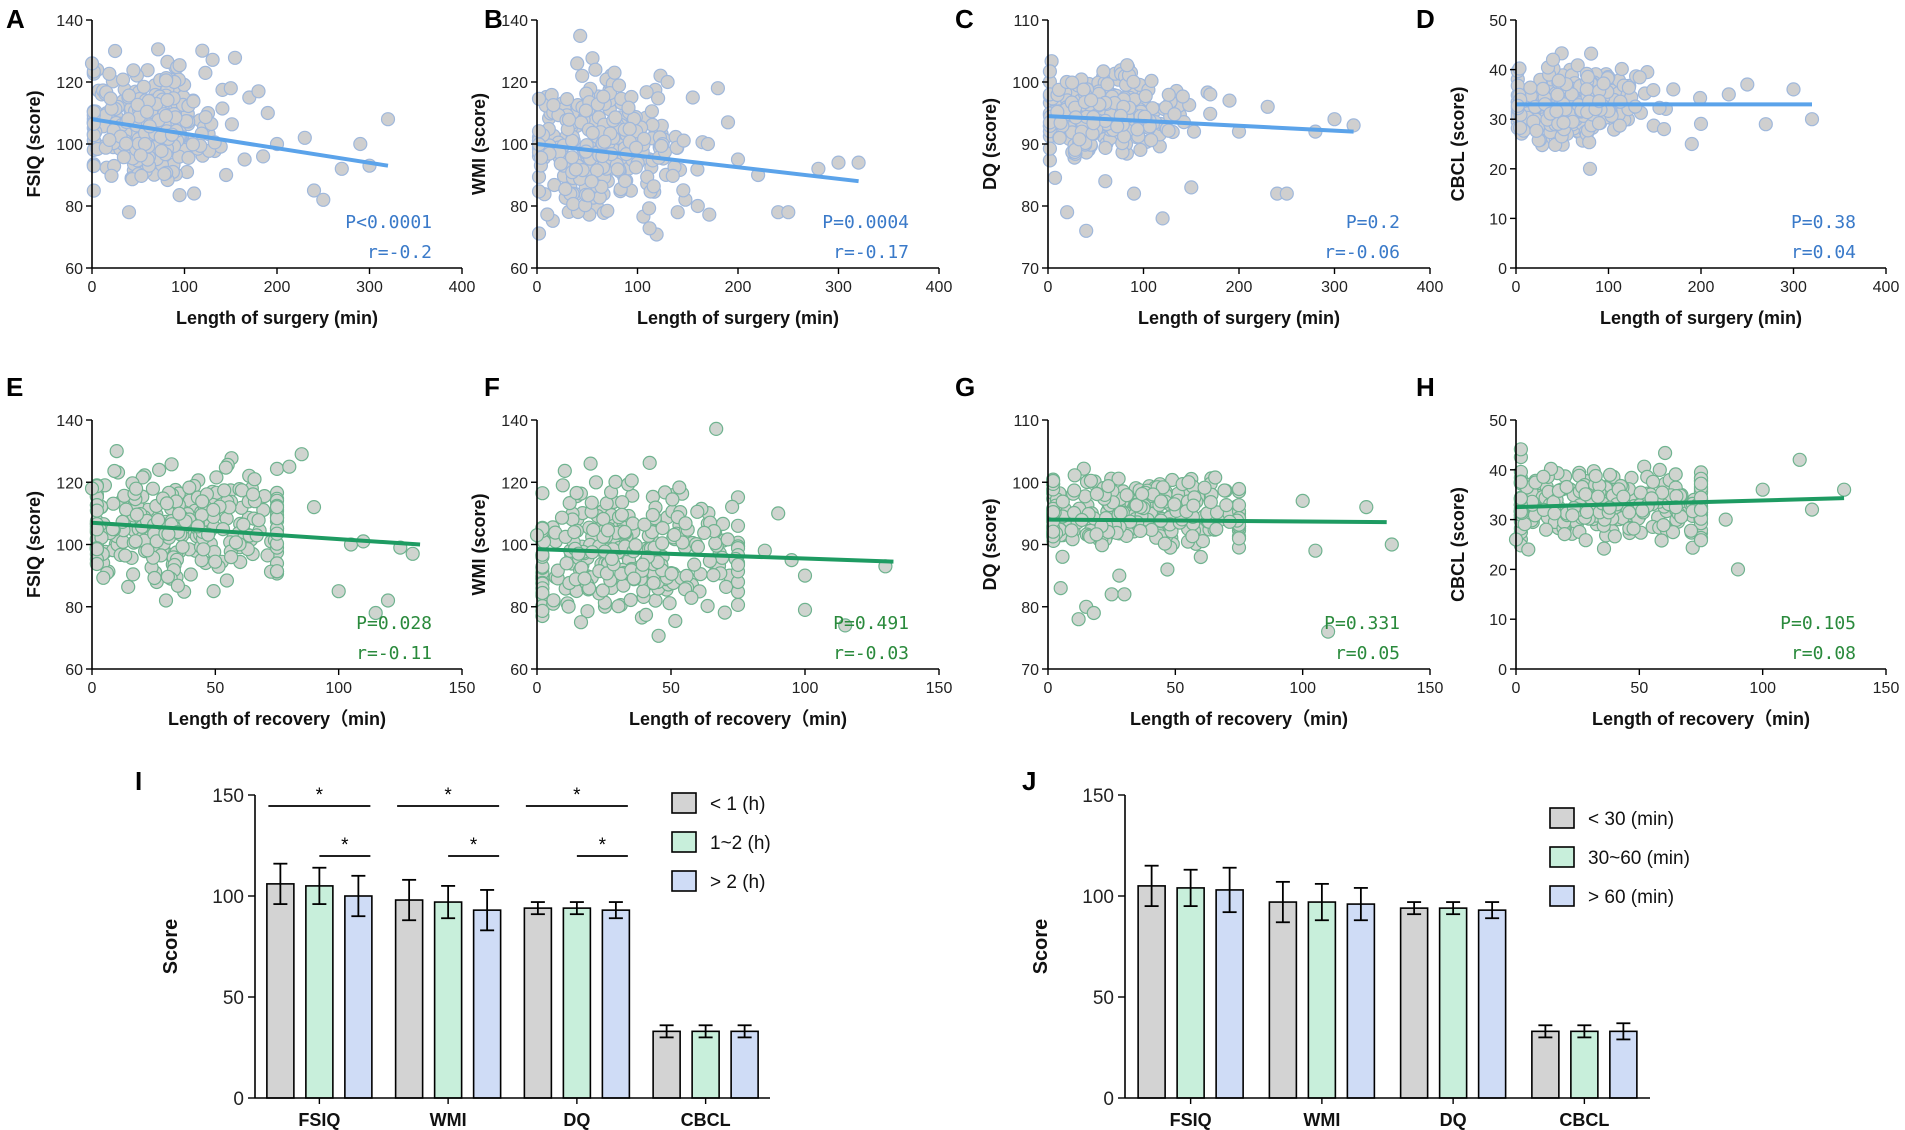  I want to click on r-value-label: r=0.04, so click(1823, 252).